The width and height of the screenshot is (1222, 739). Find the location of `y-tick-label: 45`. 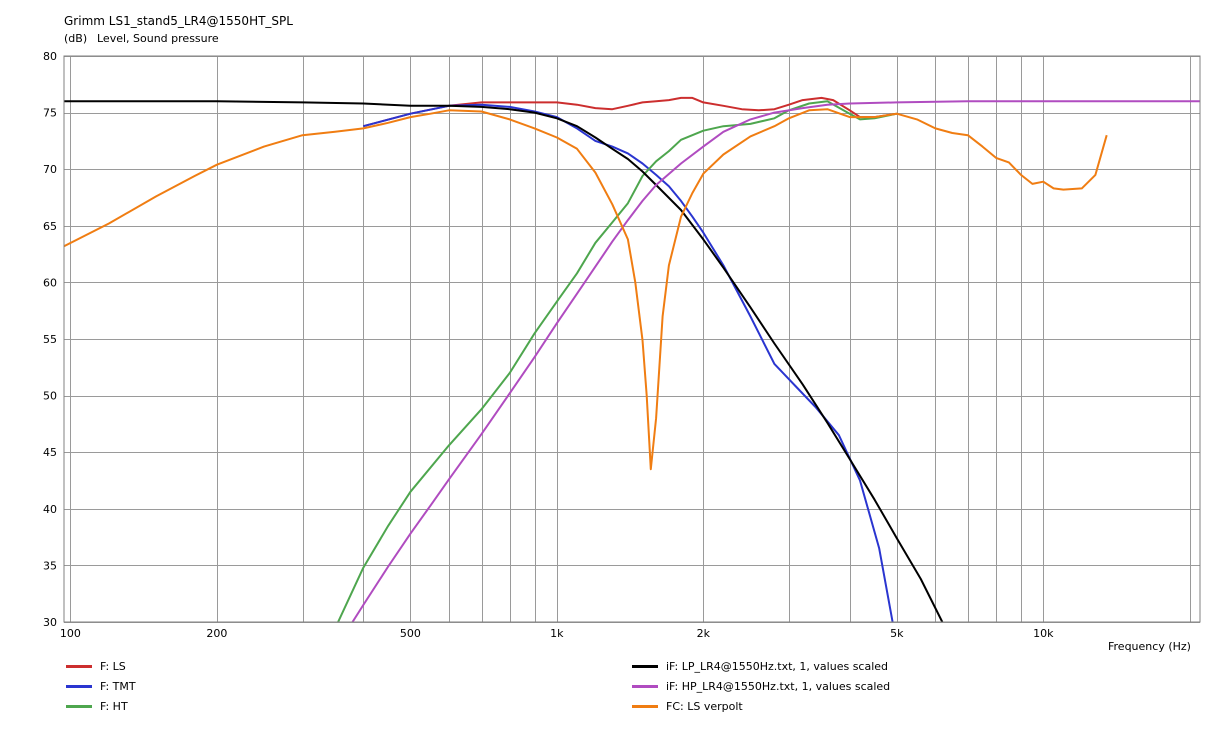

y-tick-label: 45 is located at coordinates (50, 452).